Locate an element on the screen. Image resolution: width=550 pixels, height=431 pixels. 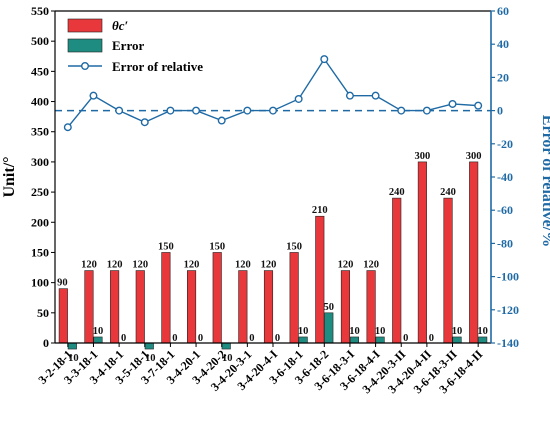
error-bar-label: 50 is located at coordinates (329, 307).